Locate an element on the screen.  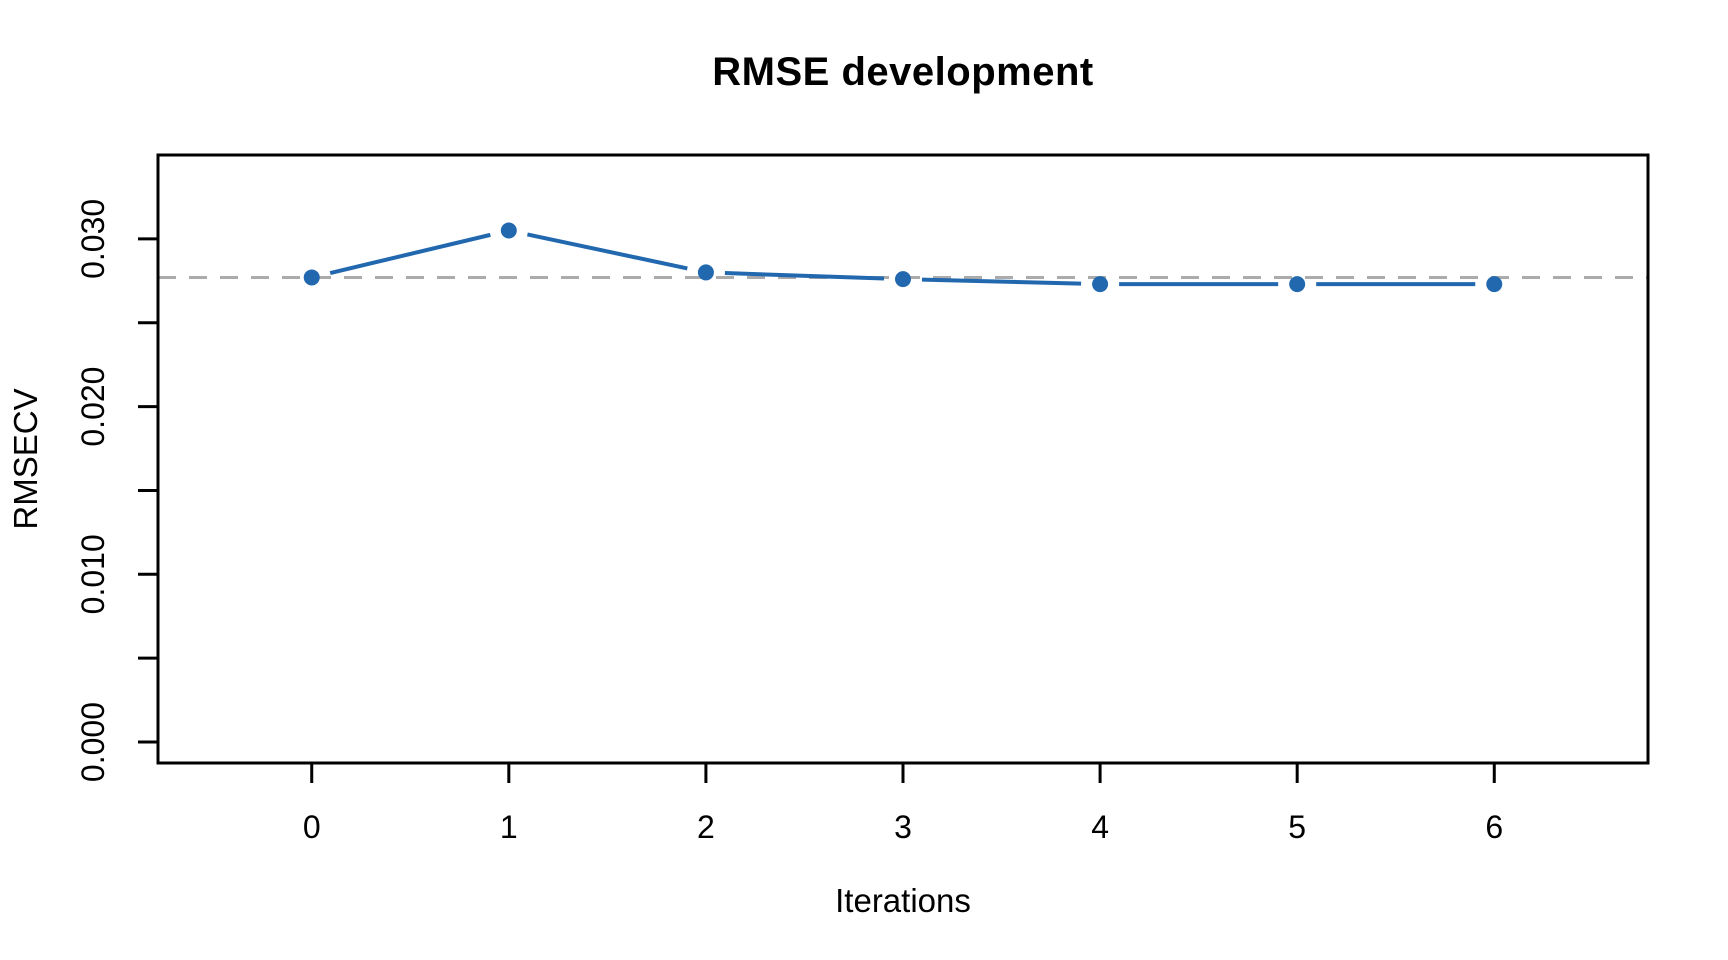
x-tick-label: 4 is located at coordinates (1100, 827).